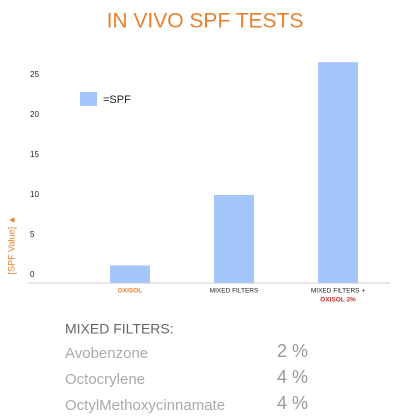 This screenshot has height=416, width=403. What do you see at coordinates (145, 405) in the screenshot?
I see `filter-name: OctylMethoxycinnamate` at bounding box center [145, 405].